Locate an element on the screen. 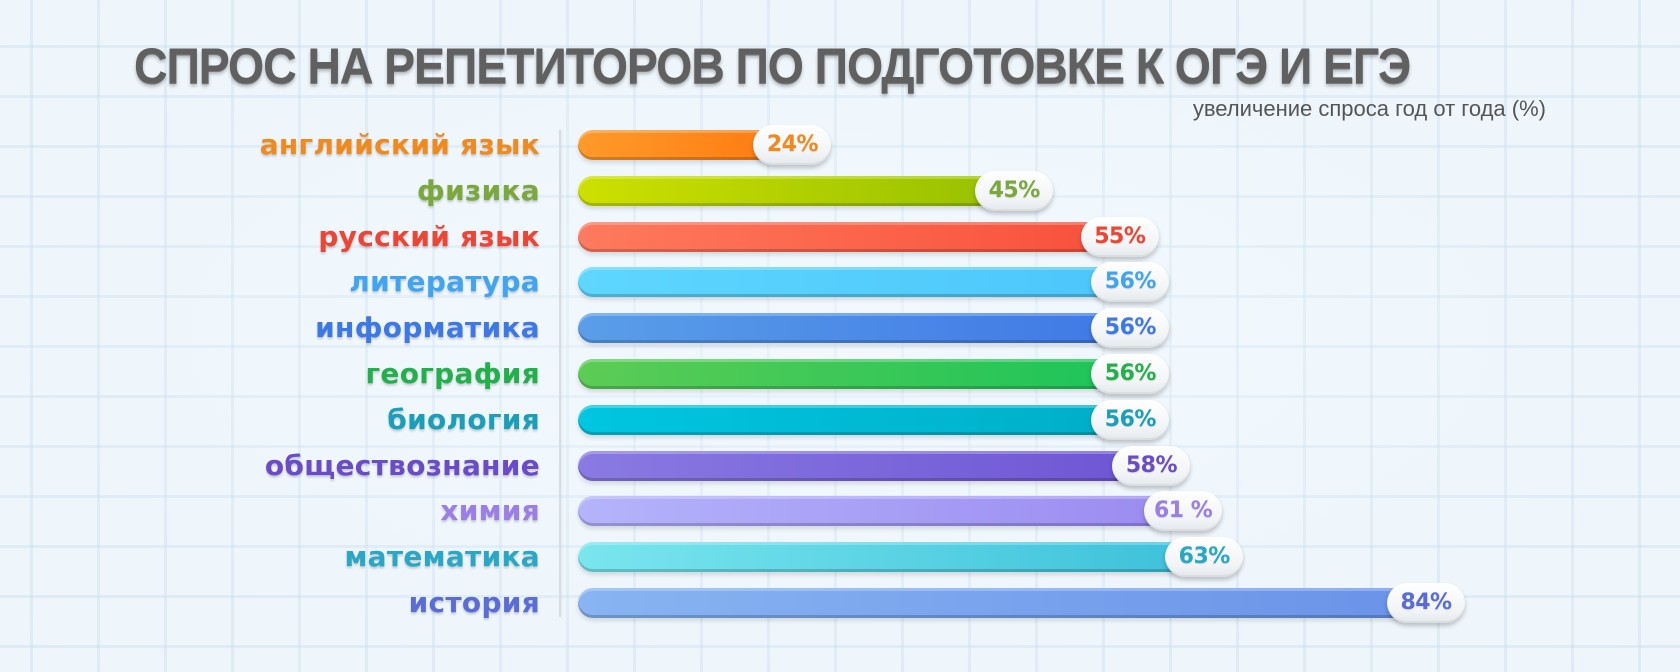 This screenshot has width=1680, height=672. bar-row: литература 56% is located at coordinates (840, 282).